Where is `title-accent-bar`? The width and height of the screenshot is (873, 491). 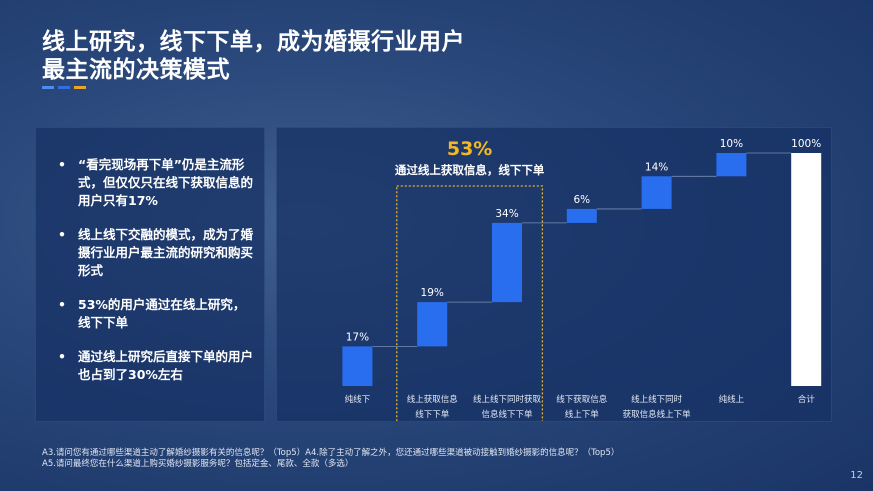 title-accent-bar is located at coordinates (64, 87).